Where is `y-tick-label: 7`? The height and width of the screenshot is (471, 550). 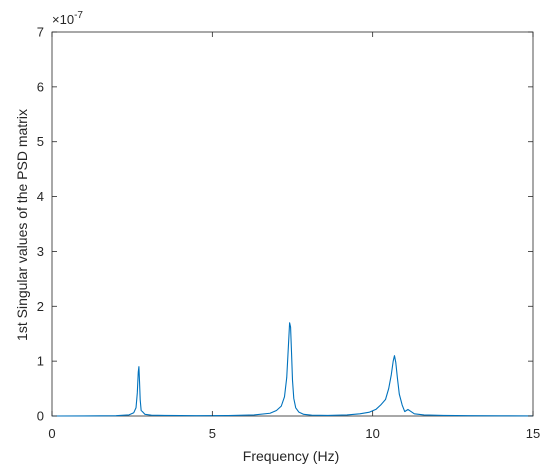
y-tick-label: 7 is located at coordinates (40, 32).